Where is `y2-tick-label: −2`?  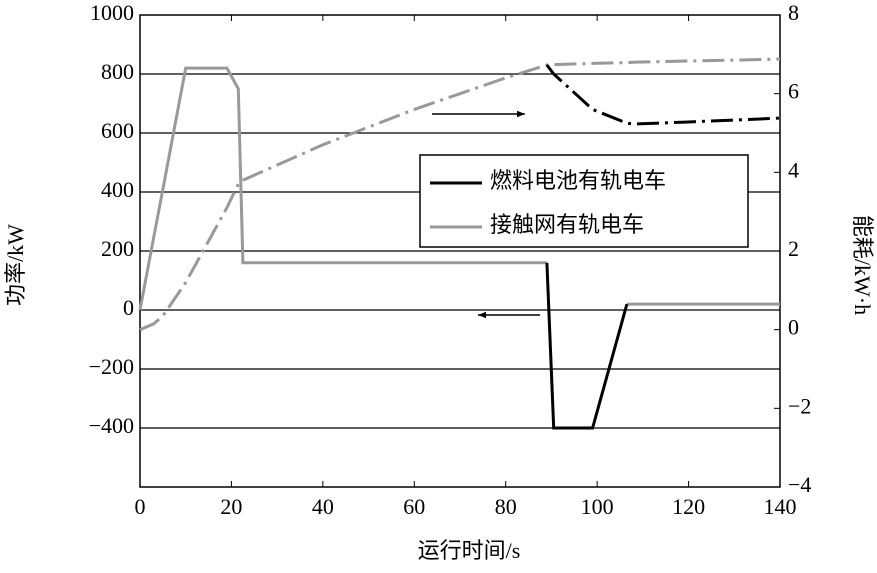 y2-tick-label: −2 is located at coordinates (799, 405).